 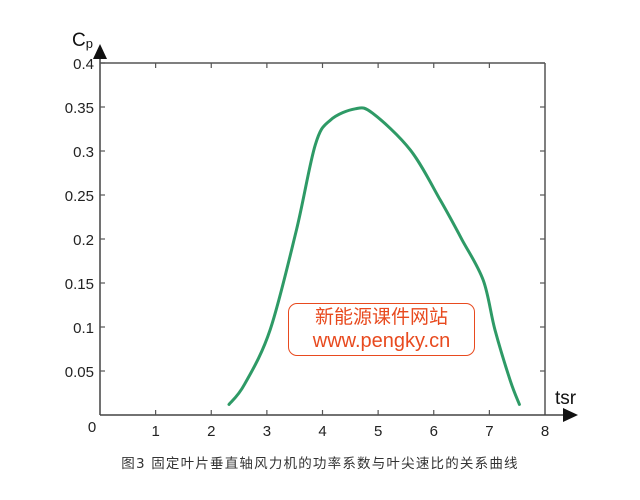 What do you see at coordinates (79, 372) in the screenshot?
I see `y-tick-label: 0.05` at bounding box center [79, 372].